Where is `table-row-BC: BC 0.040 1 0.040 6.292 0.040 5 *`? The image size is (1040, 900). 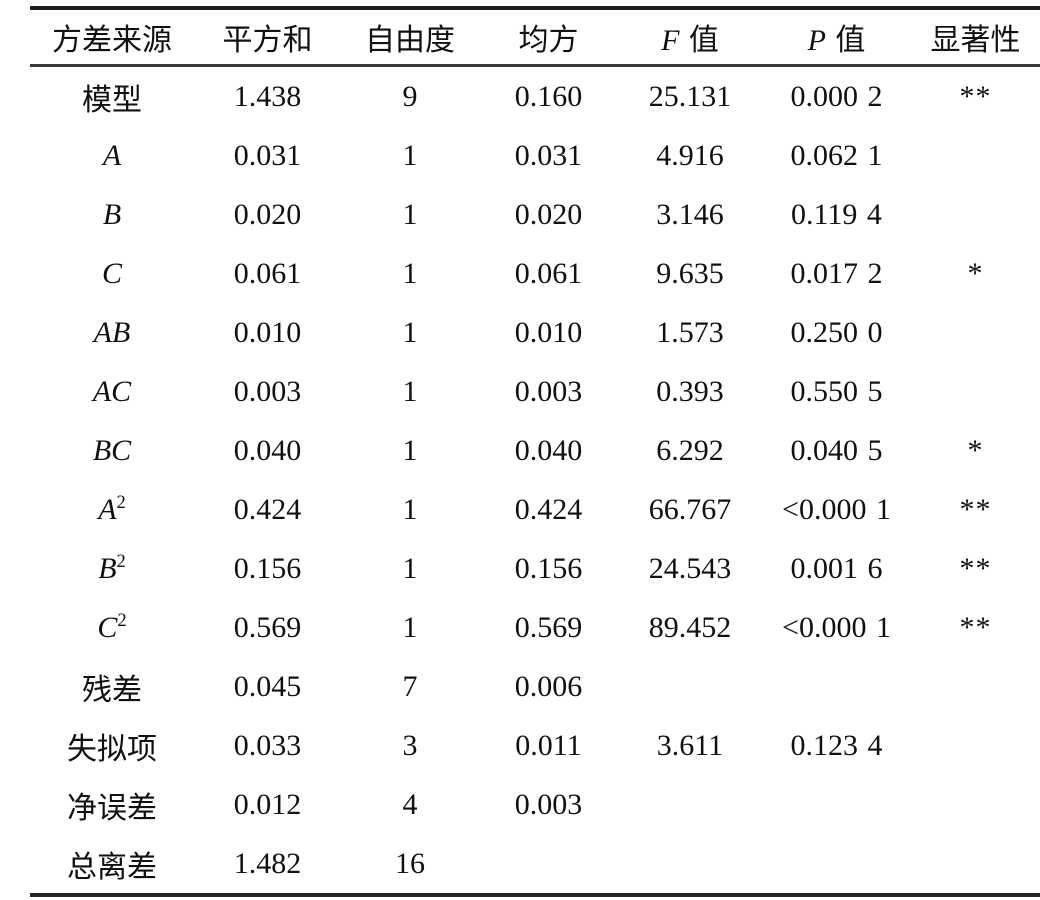 table-row-BC: BC 0.040 1 0.040 6.292 0.040 5 * is located at coordinates (535, 450).